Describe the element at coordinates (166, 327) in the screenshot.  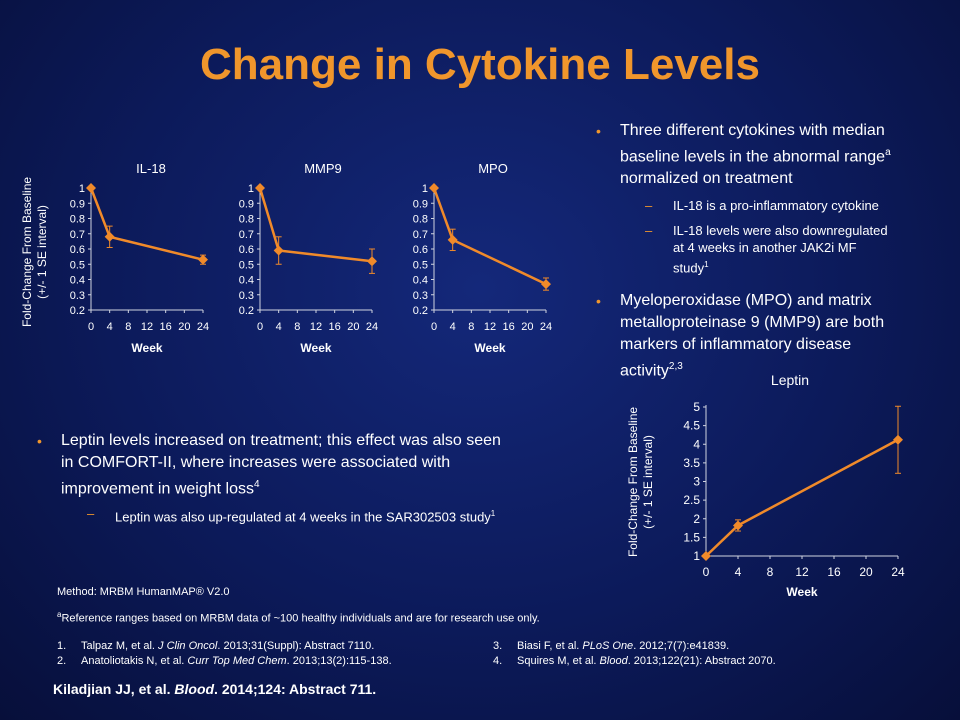
I see `il18-x-tick-label: 16` at that location.